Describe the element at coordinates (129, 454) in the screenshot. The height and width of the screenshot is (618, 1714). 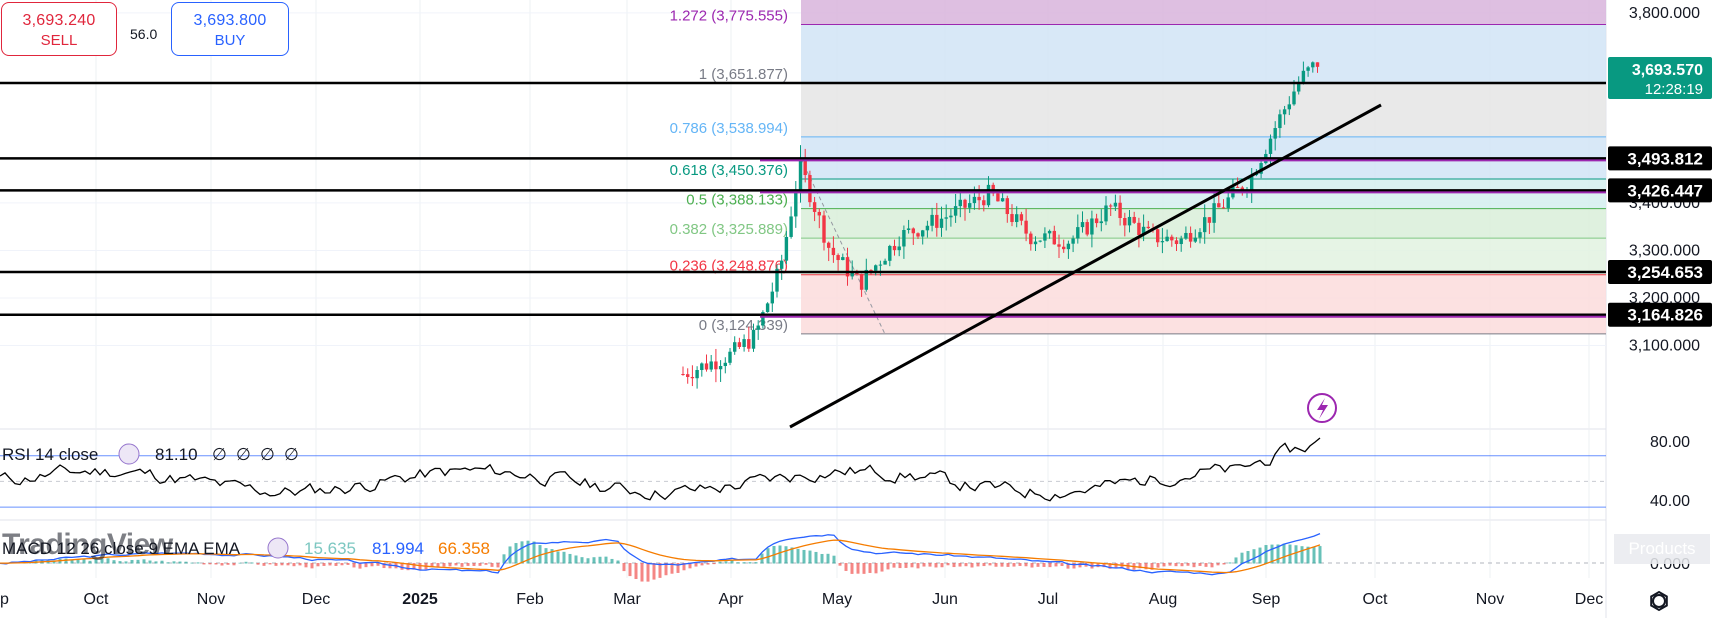
I see `rsi-settings-icon` at that location.